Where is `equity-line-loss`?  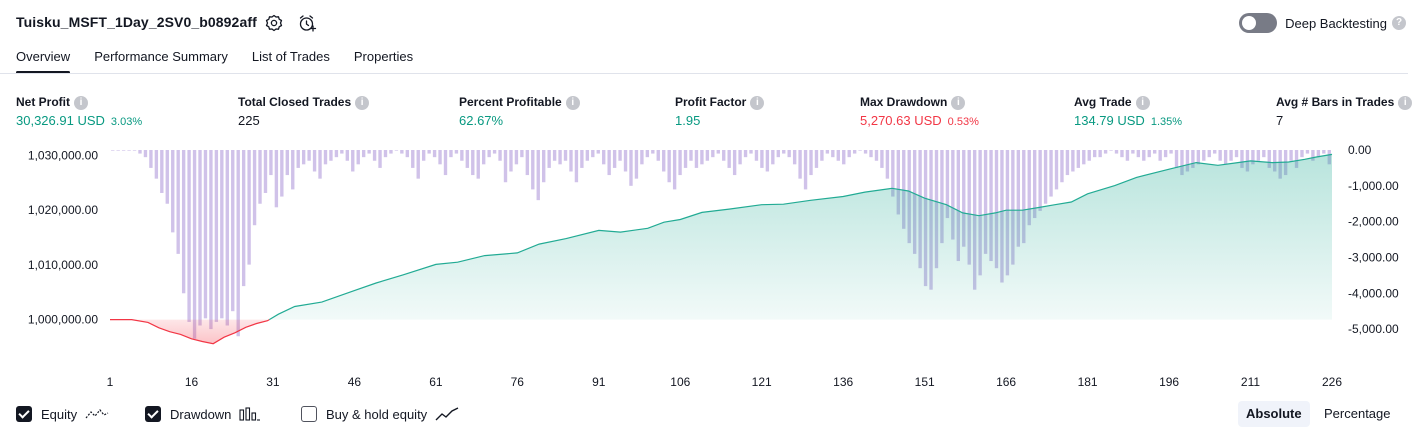
equity-line-loss is located at coordinates (190, 332).